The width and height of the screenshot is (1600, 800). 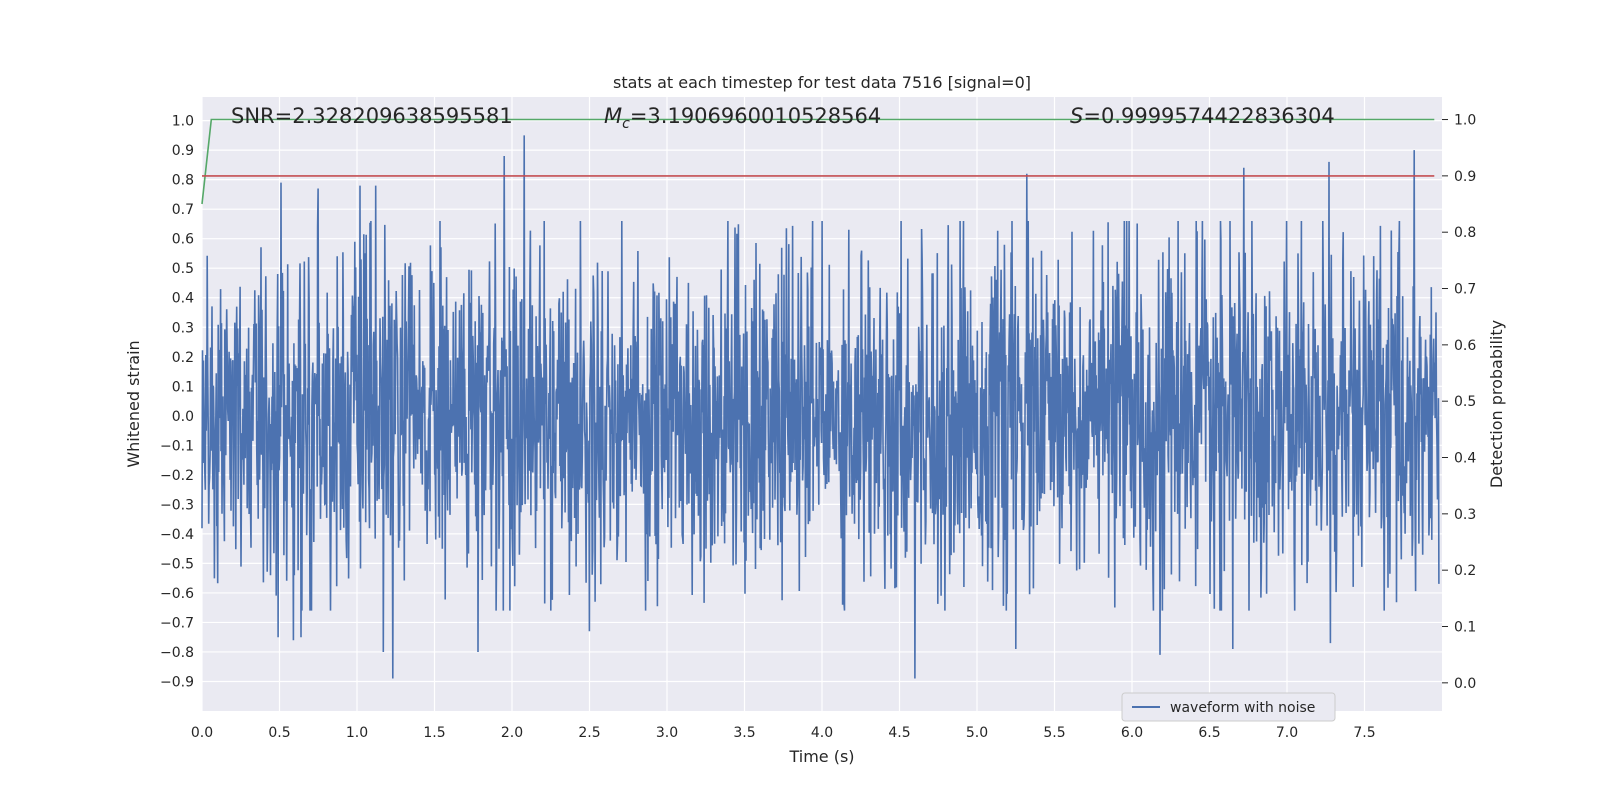 What do you see at coordinates (183, 299) in the screenshot?
I see `y-tick-label: 0.4` at bounding box center [183, 299].